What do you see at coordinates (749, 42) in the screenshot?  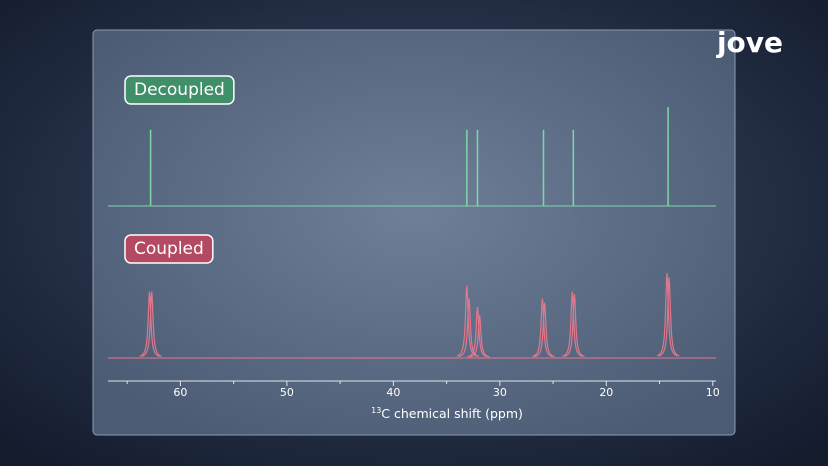 I see `logo: jove` at bounding box center [749, 42].